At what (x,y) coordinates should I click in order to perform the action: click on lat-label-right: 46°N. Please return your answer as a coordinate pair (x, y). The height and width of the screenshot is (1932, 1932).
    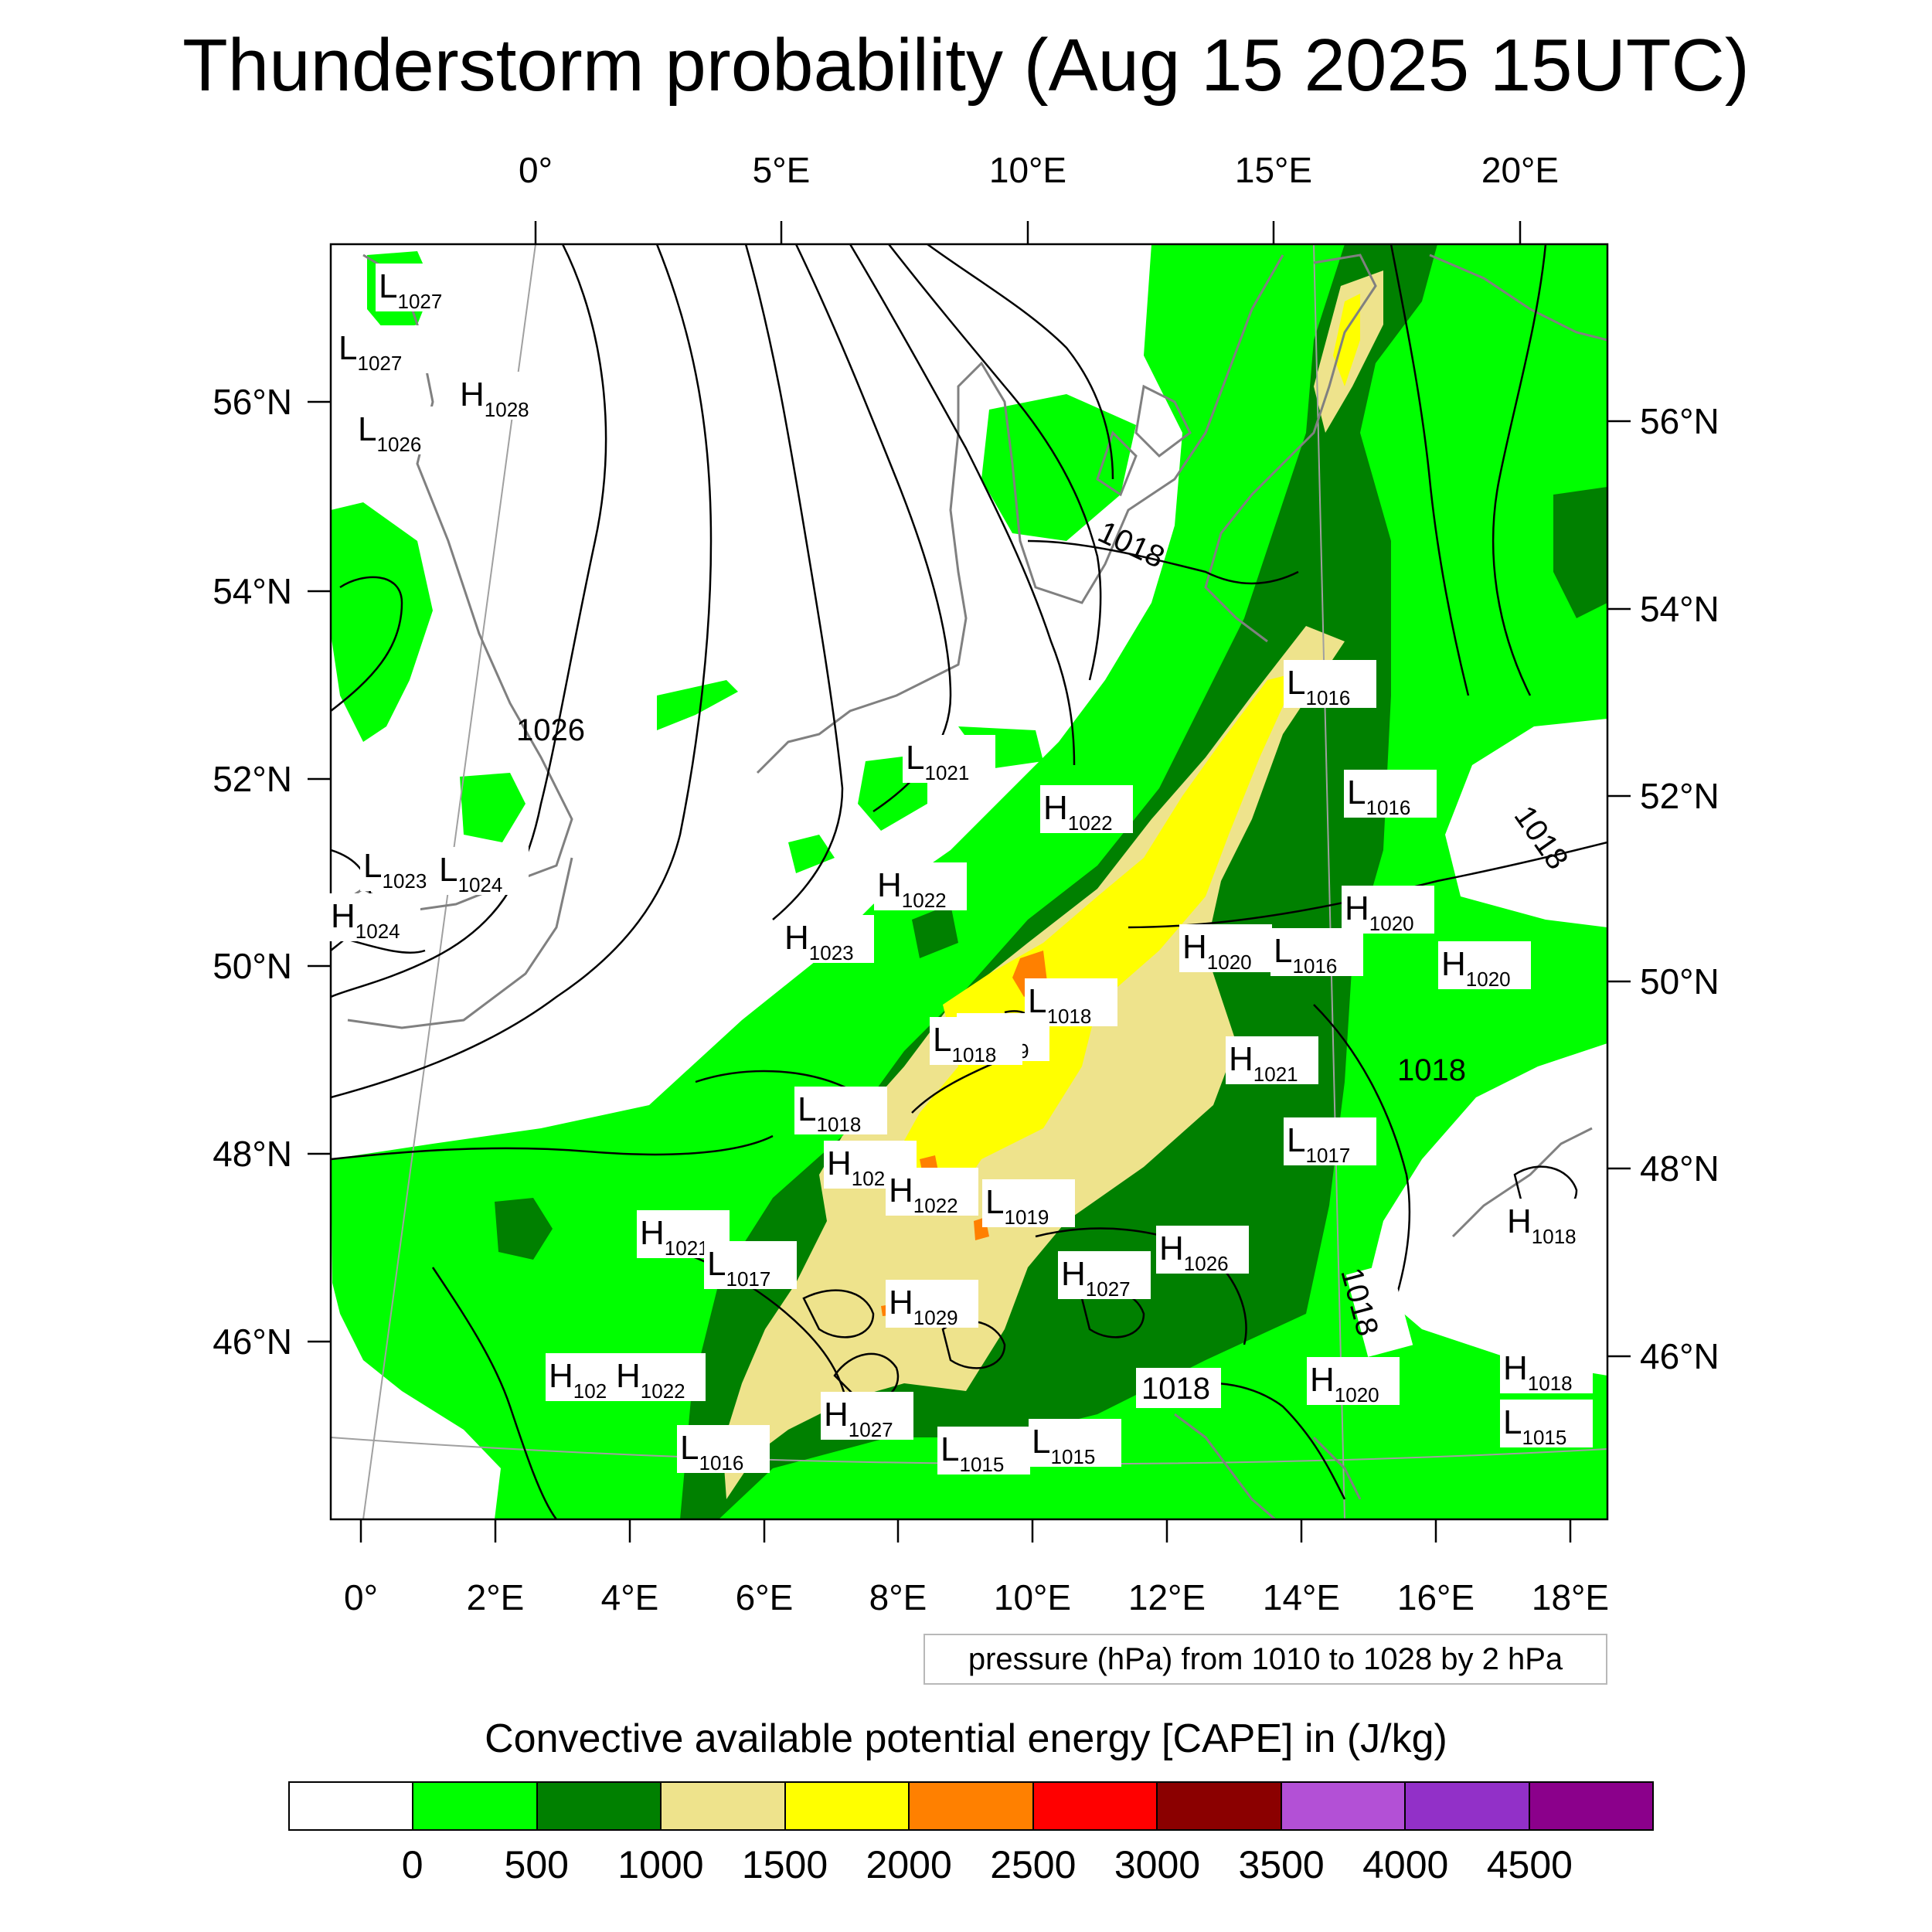
    Looking at the image, I should click on (1680, 1356).